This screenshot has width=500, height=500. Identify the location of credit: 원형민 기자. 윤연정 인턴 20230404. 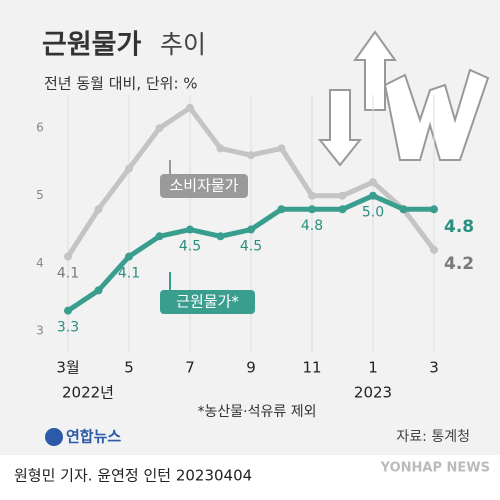
(133, 476).